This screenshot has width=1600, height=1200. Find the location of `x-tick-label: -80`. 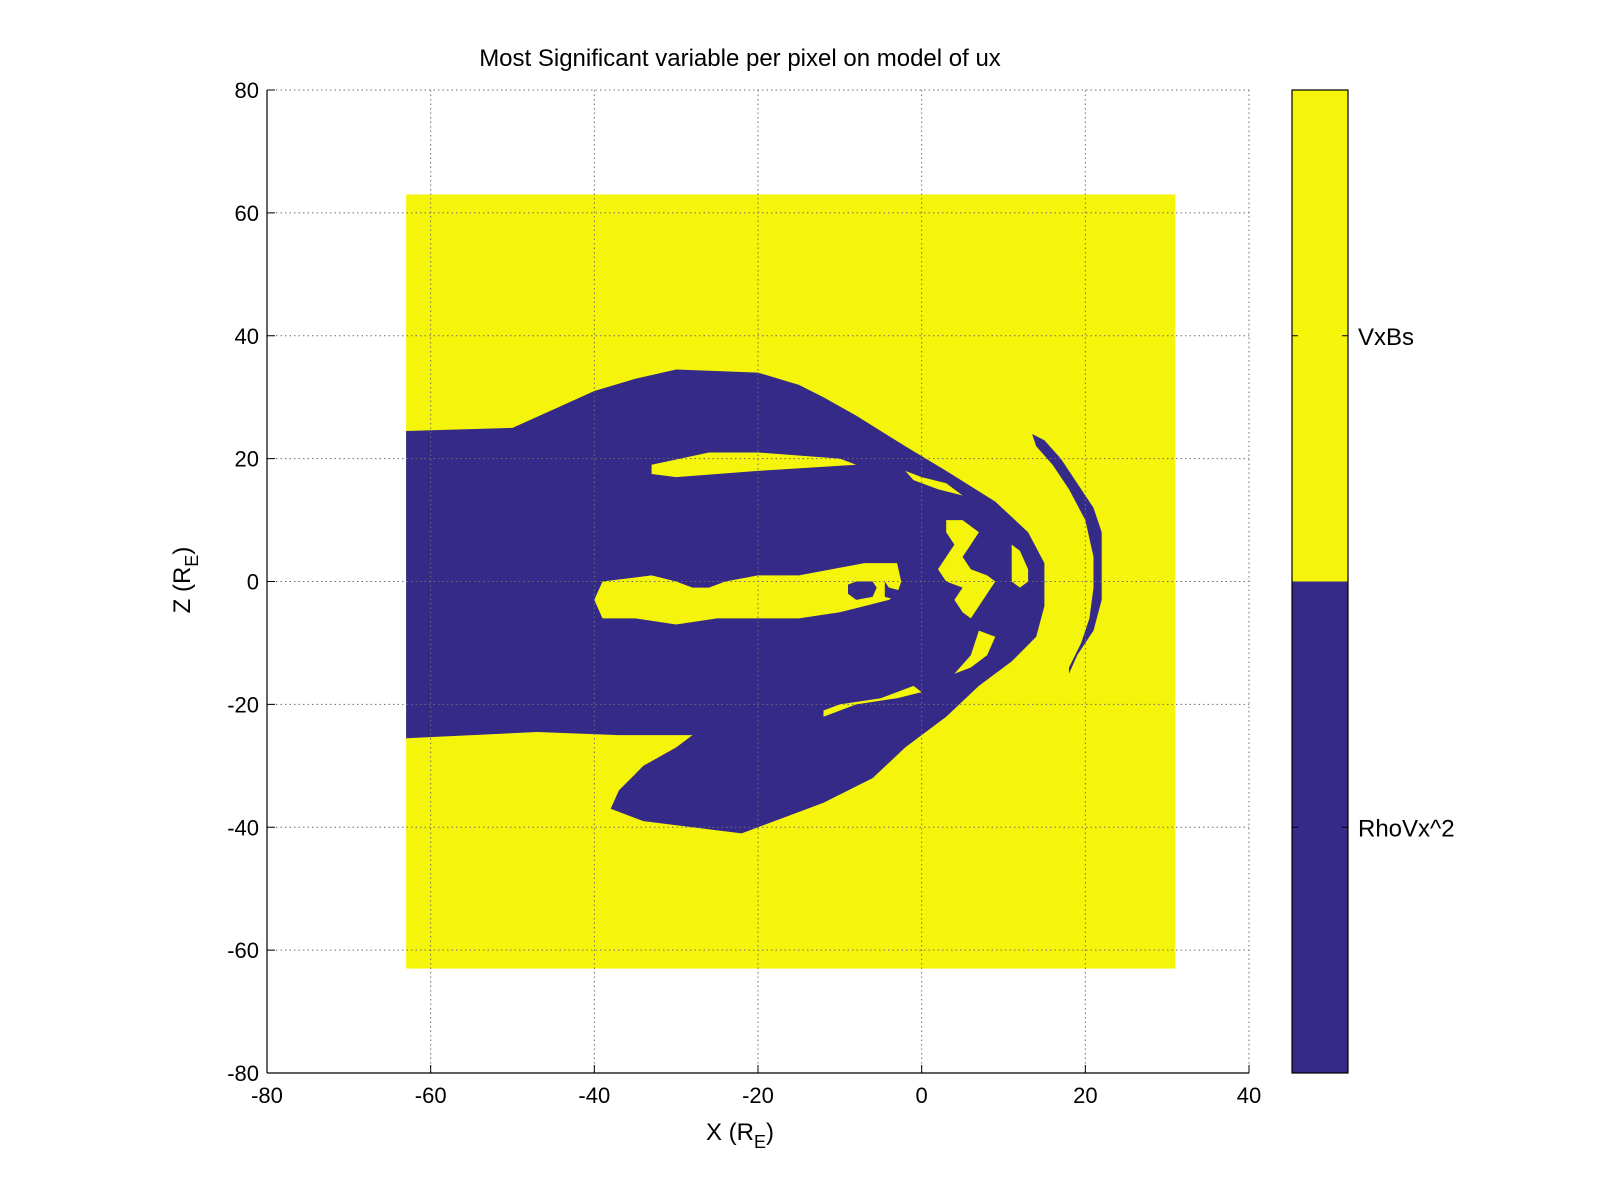

x-tick-label: -80 is located at coordinates (267, 1095).